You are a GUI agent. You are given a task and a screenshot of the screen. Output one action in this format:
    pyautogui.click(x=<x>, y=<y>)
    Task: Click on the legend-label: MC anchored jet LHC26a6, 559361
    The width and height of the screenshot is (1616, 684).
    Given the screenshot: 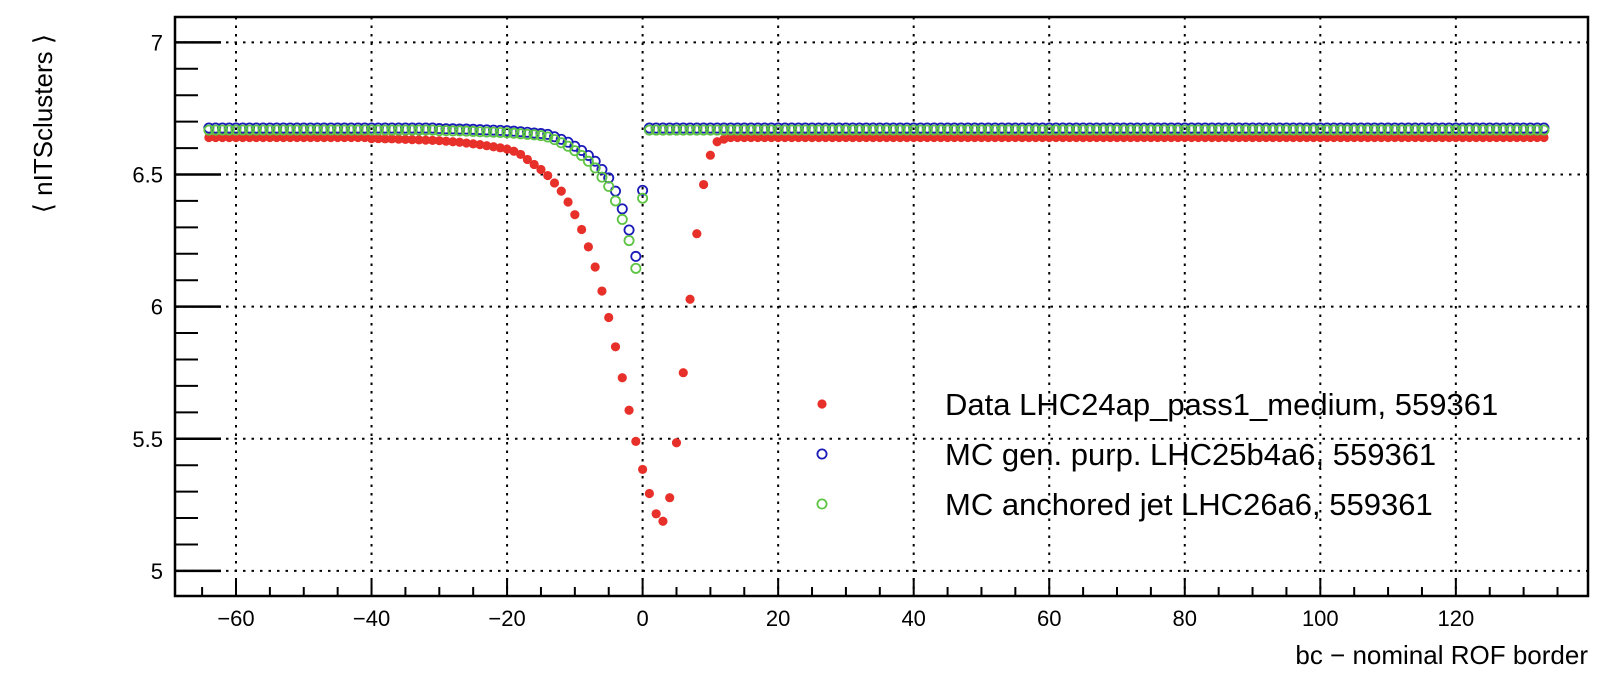 What is the action you would take?
    pyautogui.click(x=1189, y=504)
    